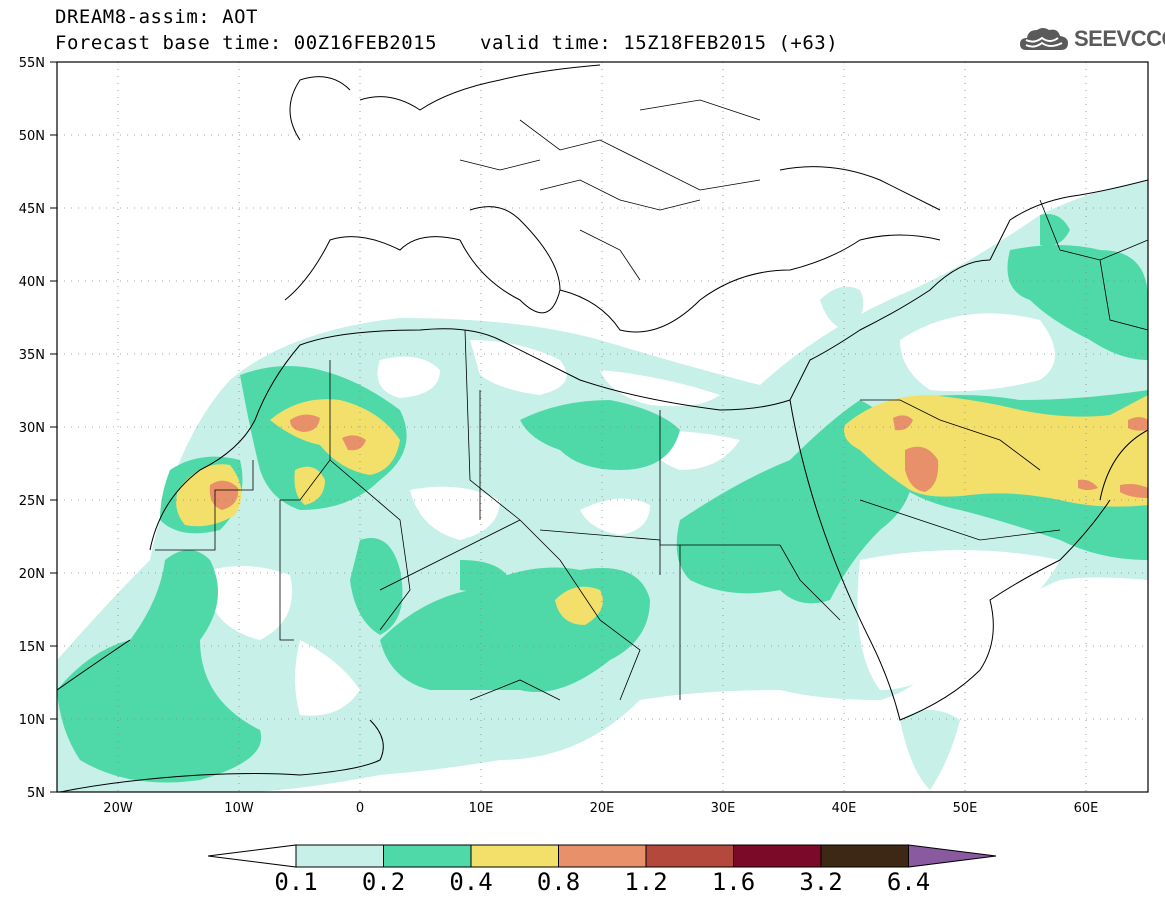  Describe the element at coordinates (246, 43) in the screenshot. I see `forecast-base-time: Forecast base time: 00Z16FEB2015` at that location.